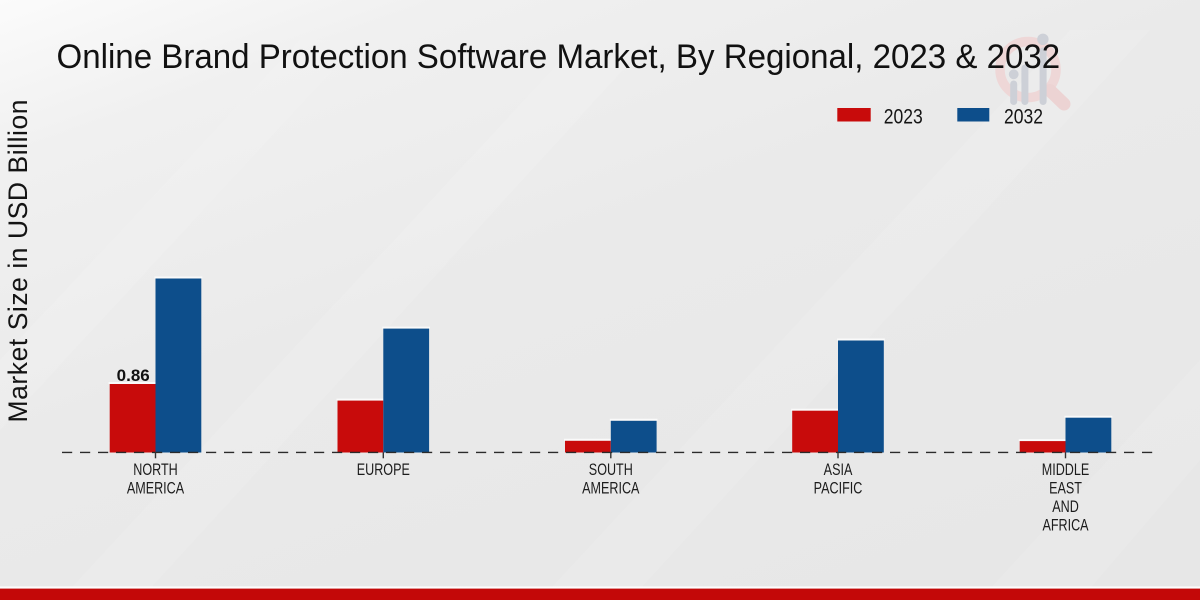 Image resolution: width=1200 pixels, height=600 pixels. What do you see at coordinates (611, 469) in the screenshot?
I see `svg-text: SOUTH` at bounding box center [611, 469].